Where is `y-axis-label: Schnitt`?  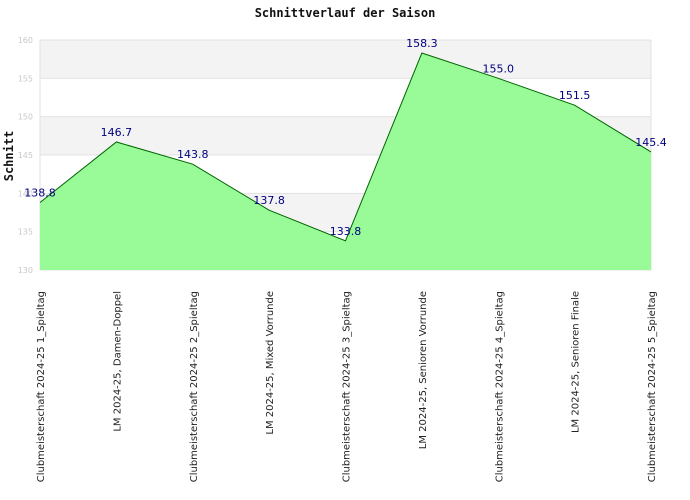
y-axis-label: Schnitt is located at coordinates (9, 156).